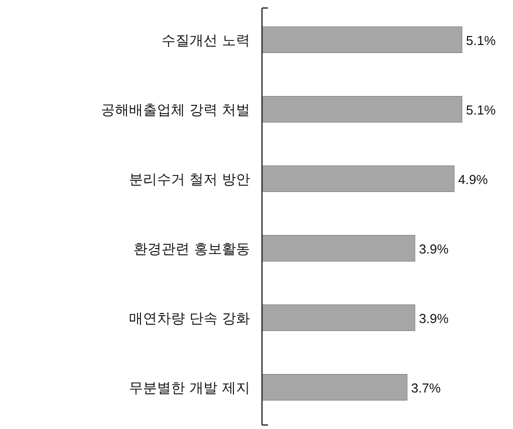 This screenshot has width=513, height=429. I want to click on y-tick-label: 공해배출업체 강력 처벌, so click(175, 110).